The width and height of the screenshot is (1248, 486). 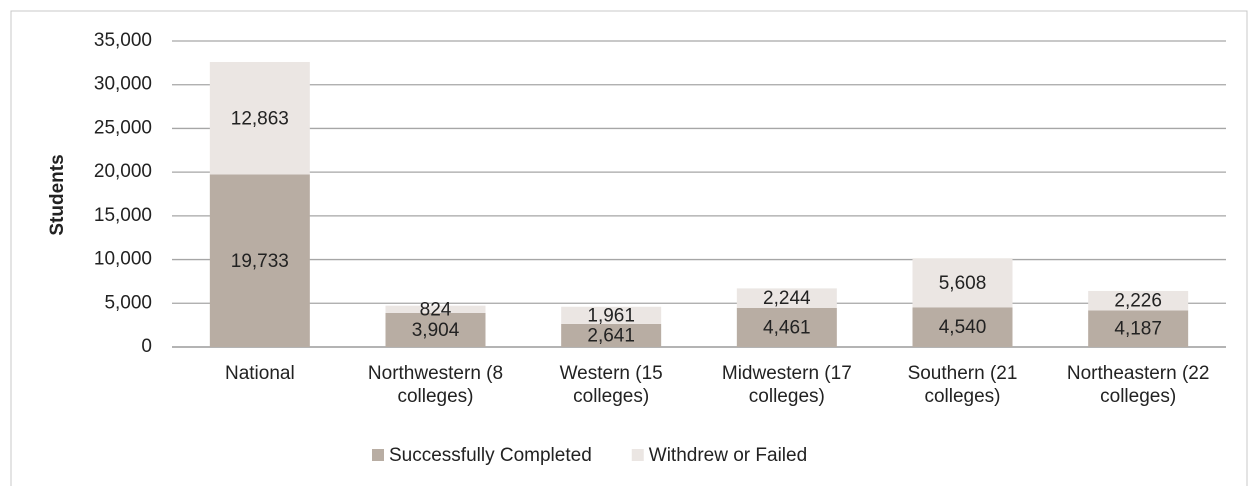 I want to click on legend-label: Withdrew or Failed, so click(x=728, y=455).